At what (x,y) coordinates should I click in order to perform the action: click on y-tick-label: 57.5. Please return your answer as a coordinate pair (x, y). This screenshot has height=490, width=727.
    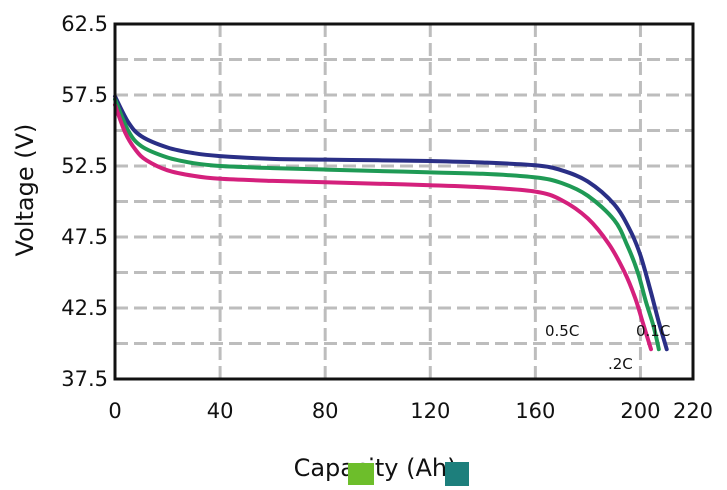
    Looking at the image, I should click on (84, 95).